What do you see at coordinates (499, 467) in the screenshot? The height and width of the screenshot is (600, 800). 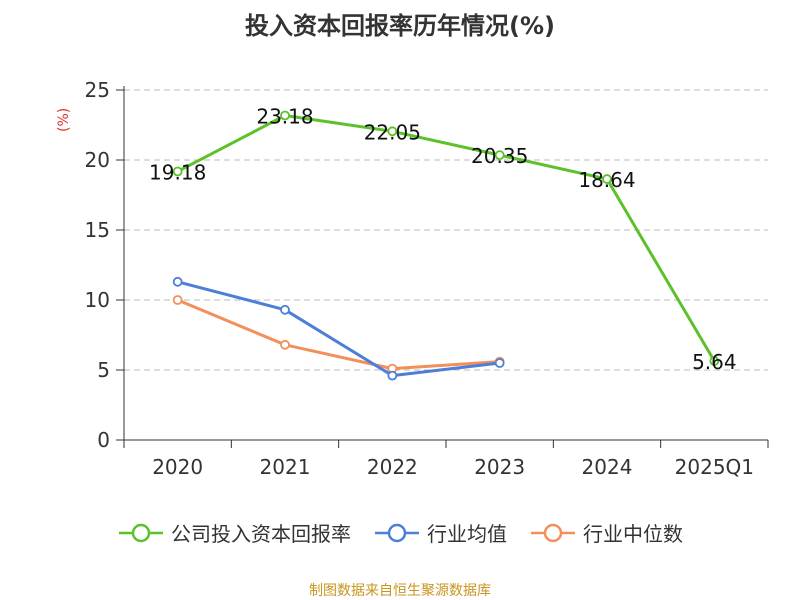 I see `x-tick-label-2023: 2023` at bounding box center [499, 467].